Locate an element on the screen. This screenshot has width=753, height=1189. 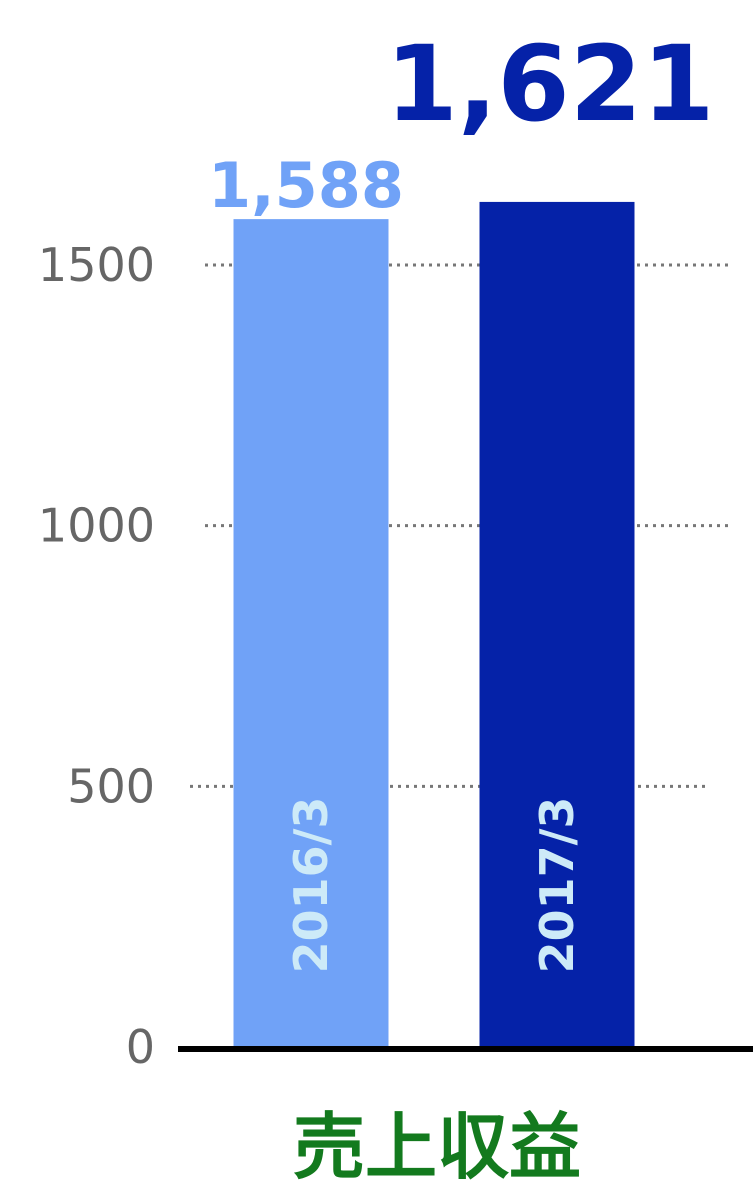
x-axis-title: 売上収益 is located at coordinates (437, 1147).